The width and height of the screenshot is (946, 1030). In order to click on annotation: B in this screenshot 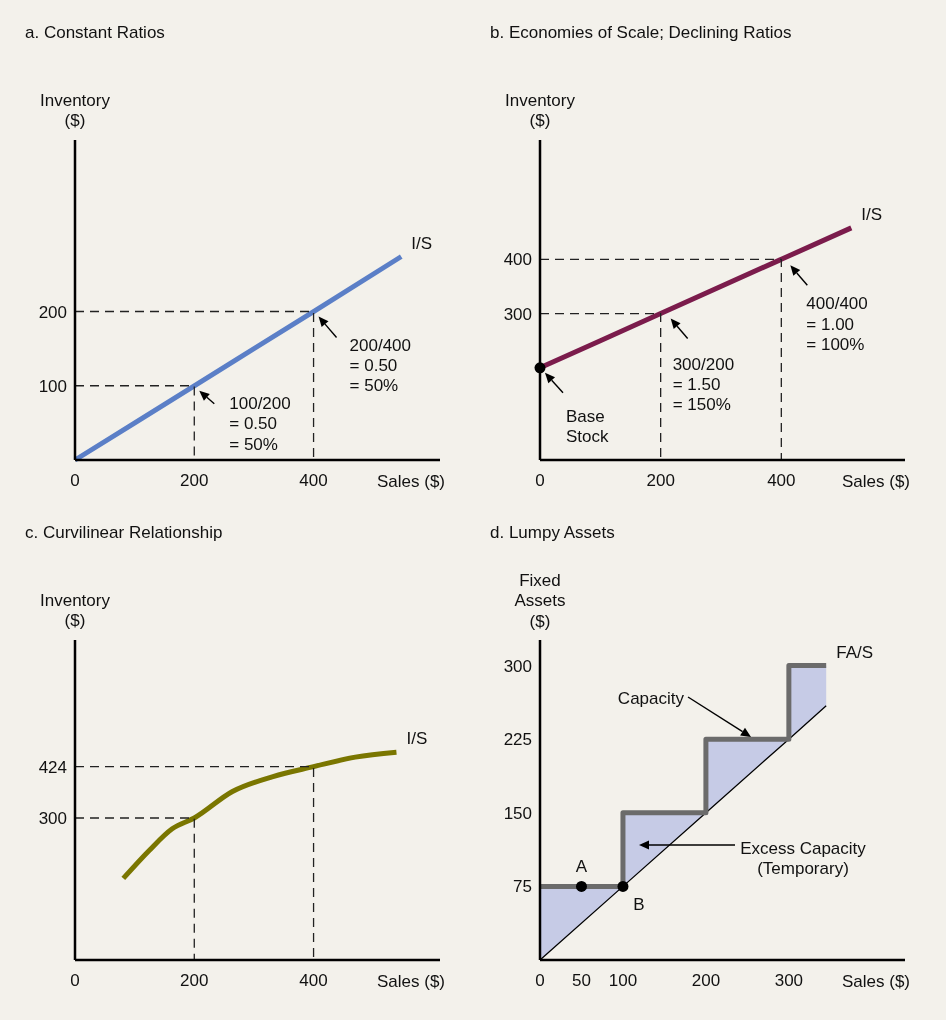, I will do `click(639, 905)`.